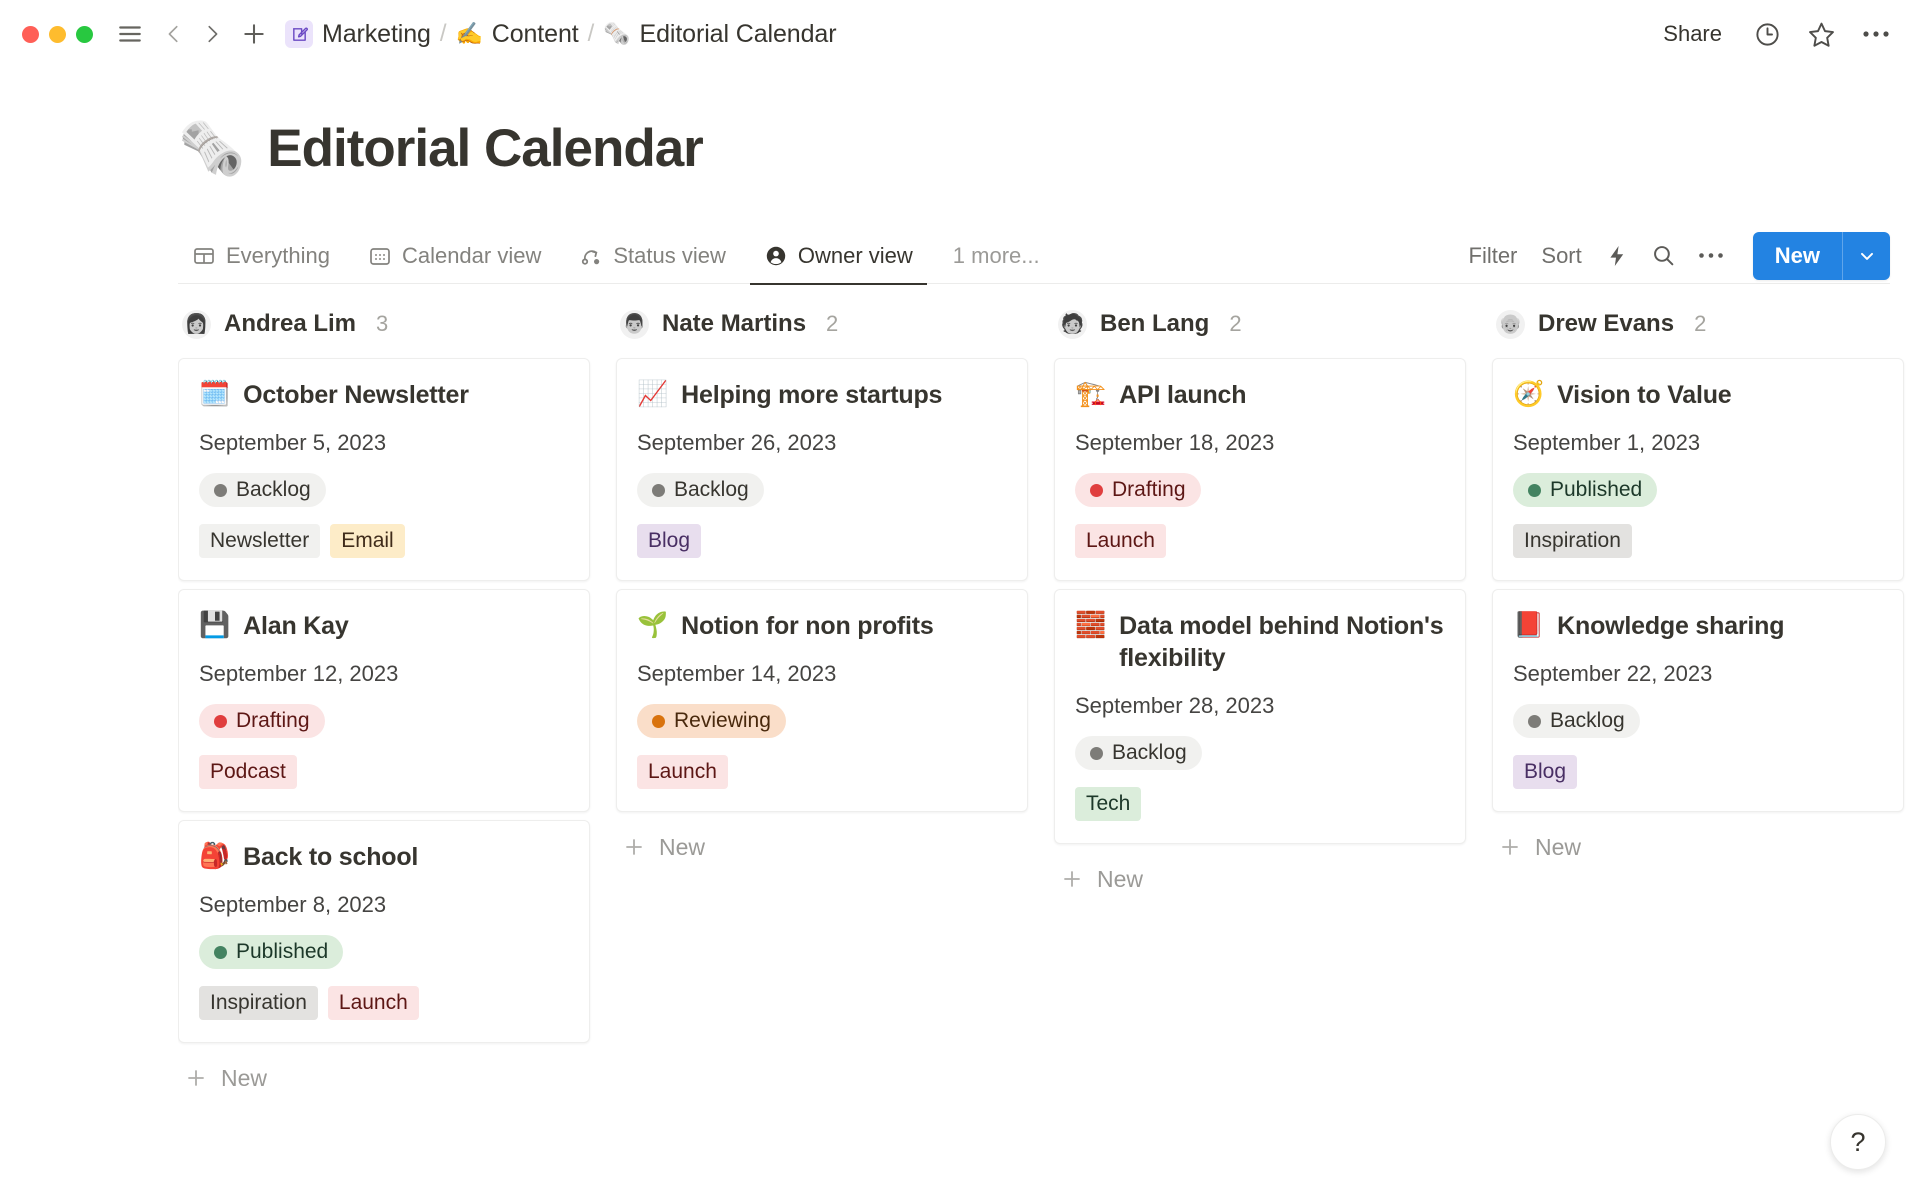 This screenshot has width=1920, height=1200. Describe the element at coordinates (1510, 847) in the screenshot. I see `plus-icon` at that location.